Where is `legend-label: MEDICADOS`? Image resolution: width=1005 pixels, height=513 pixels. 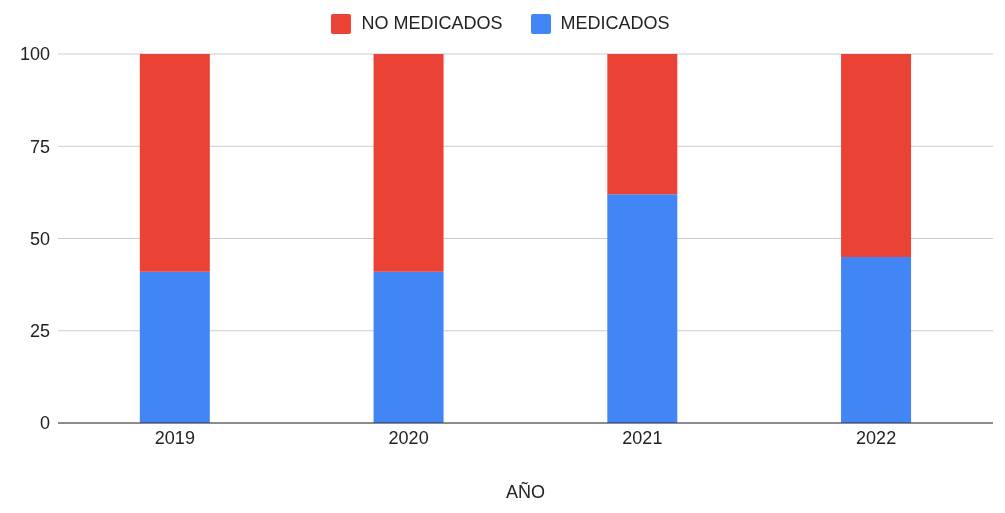
legend-label: MEDICADOS is located at coordinates (615, 23).